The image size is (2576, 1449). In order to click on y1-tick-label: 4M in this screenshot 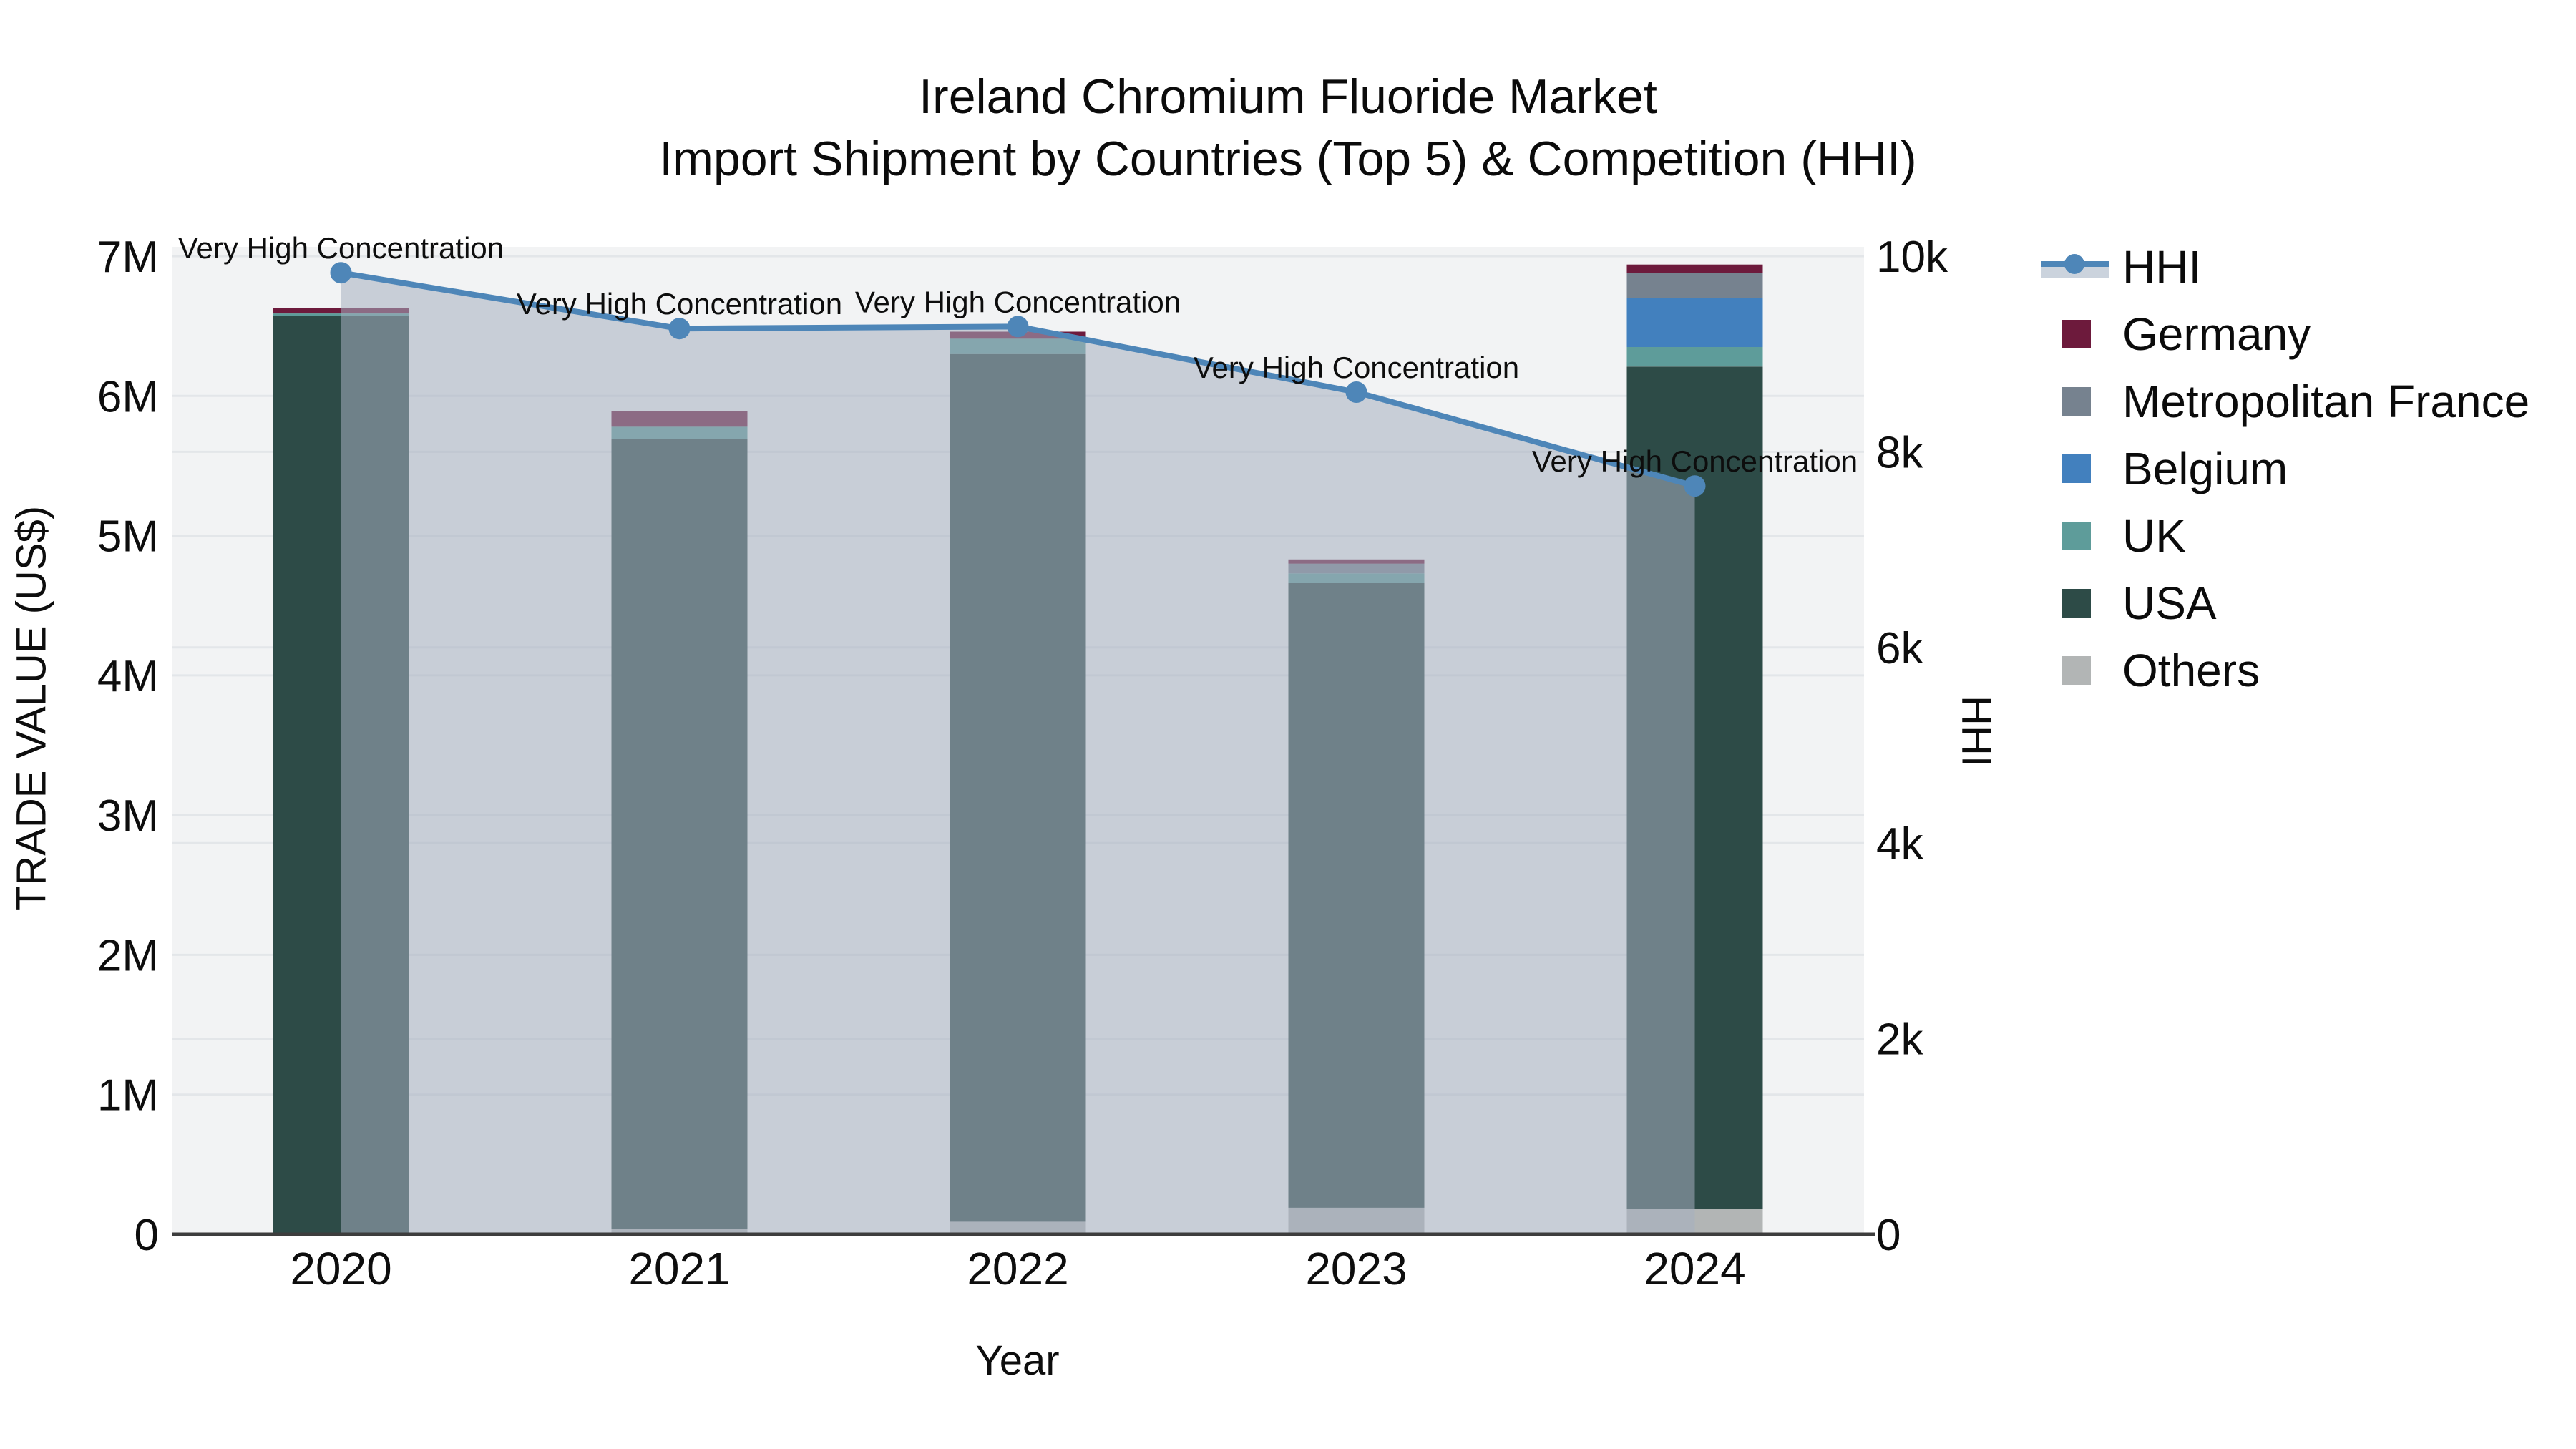, I will do `click(128, 676)`.